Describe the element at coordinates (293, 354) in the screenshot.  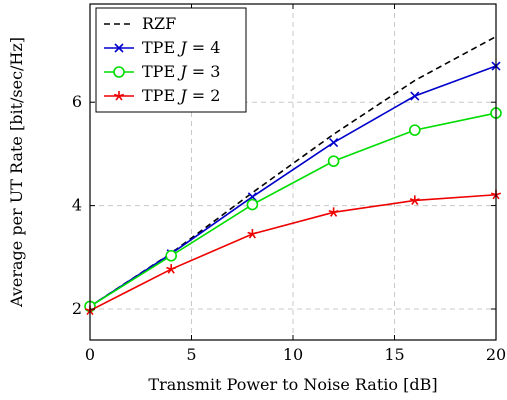
I see `x-tick-label: 10` at that location.